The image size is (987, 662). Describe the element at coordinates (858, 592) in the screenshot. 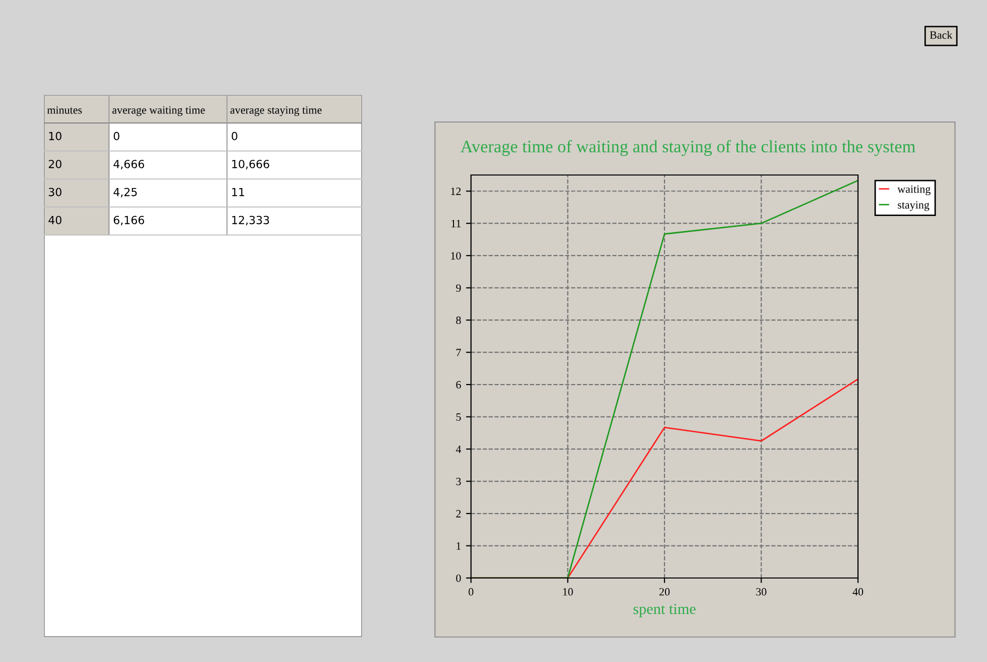

I see `x-tick-label: 40` at that location.